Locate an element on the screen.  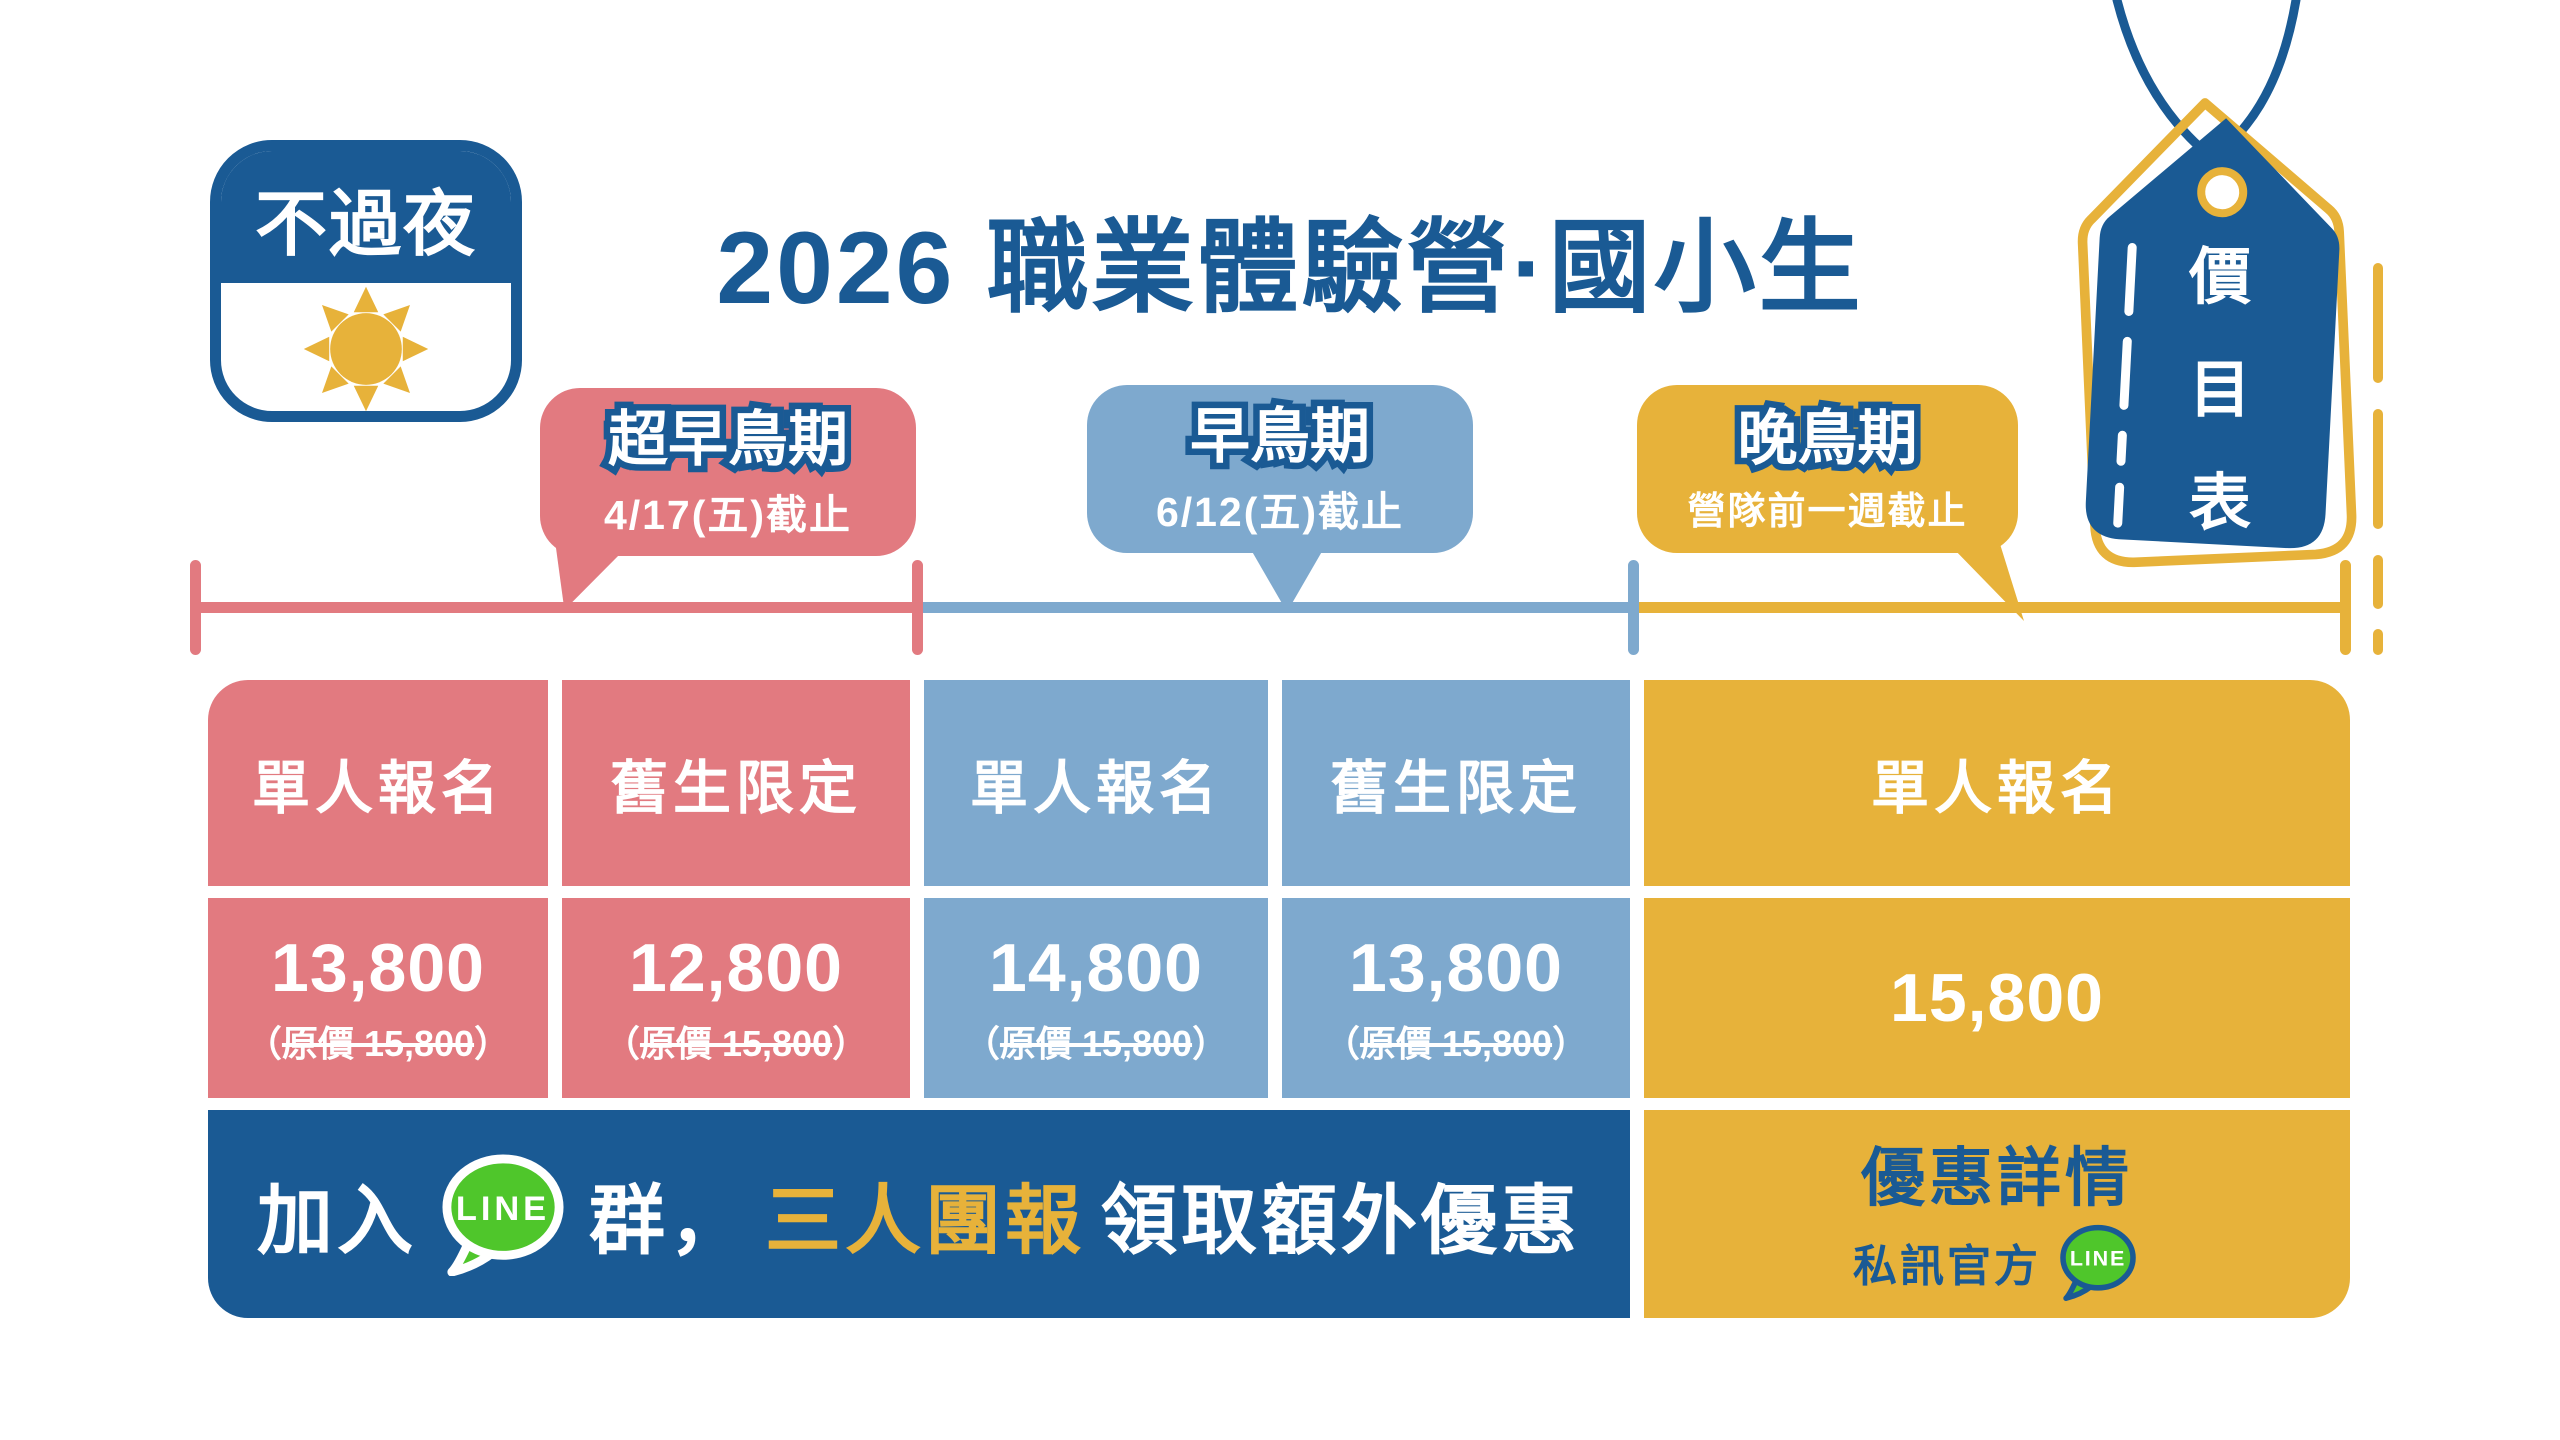
badge-body is located at coordinates (366, 347).